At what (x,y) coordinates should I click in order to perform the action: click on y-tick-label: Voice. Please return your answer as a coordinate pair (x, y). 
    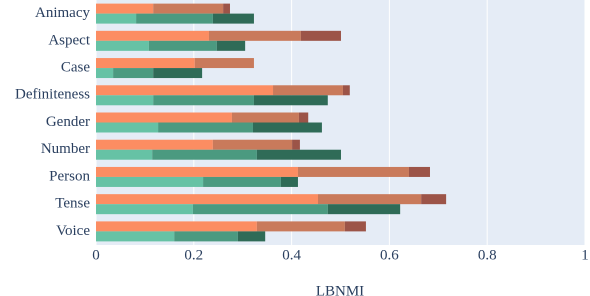
    Looking at the image, I should click on (73, 231).